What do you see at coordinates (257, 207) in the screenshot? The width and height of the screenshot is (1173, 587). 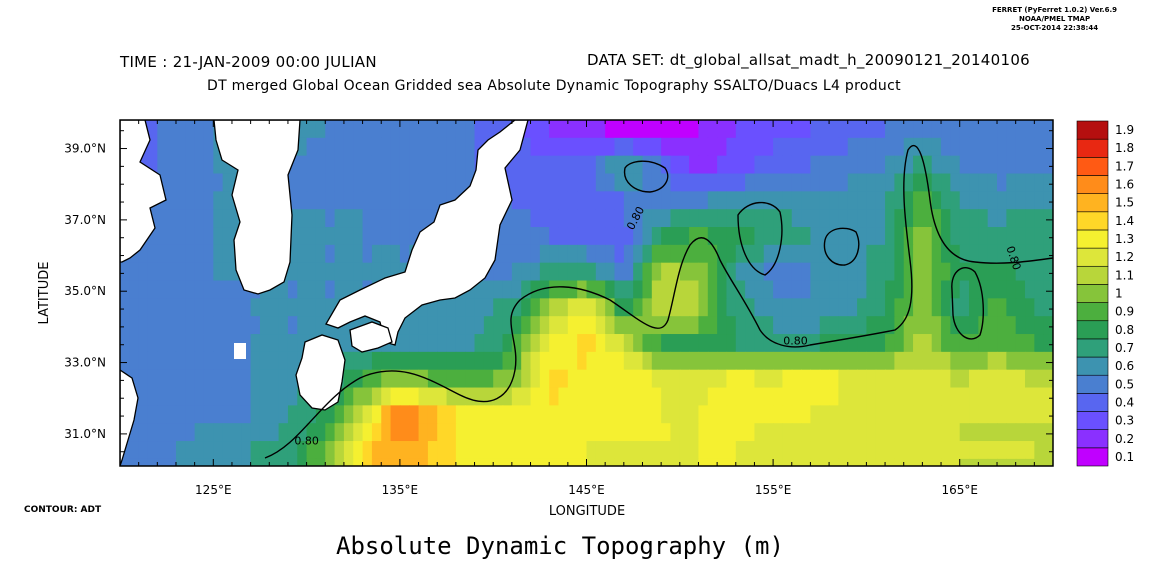 I see `land-korea` at bounding box center [257, 207].